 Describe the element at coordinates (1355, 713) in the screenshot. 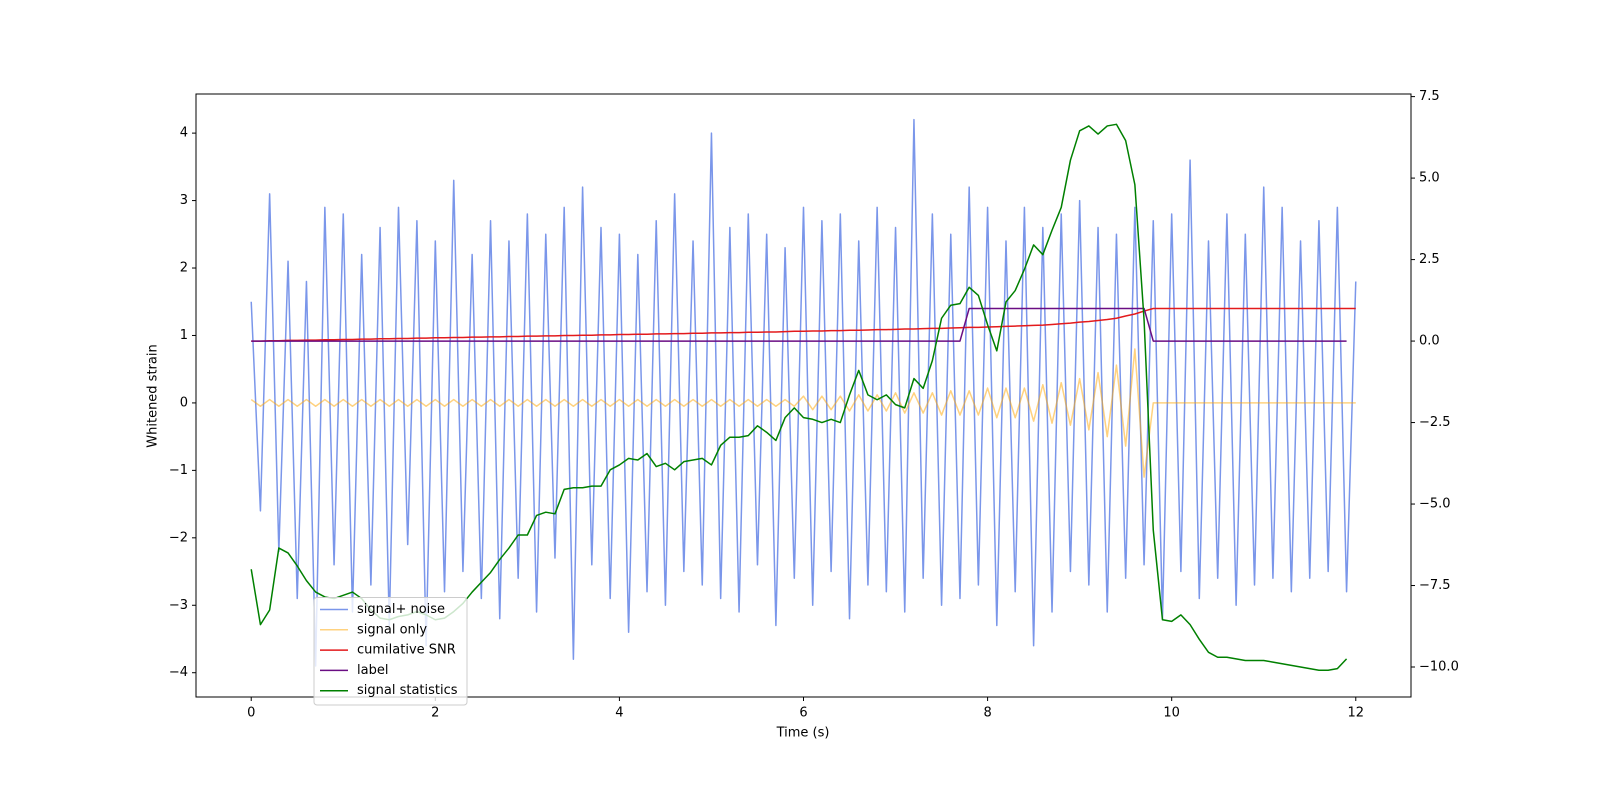

I see `x-tick-label: 12` at that location.